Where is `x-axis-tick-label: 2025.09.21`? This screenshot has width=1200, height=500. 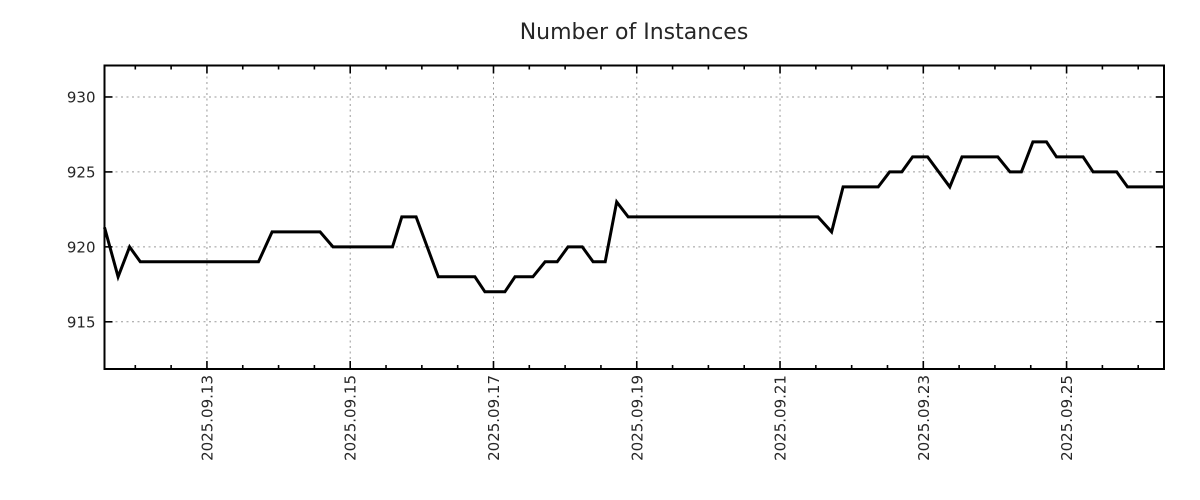 x-axis-tick-label: 2025.09.21 is located at coordinates (781, 418).